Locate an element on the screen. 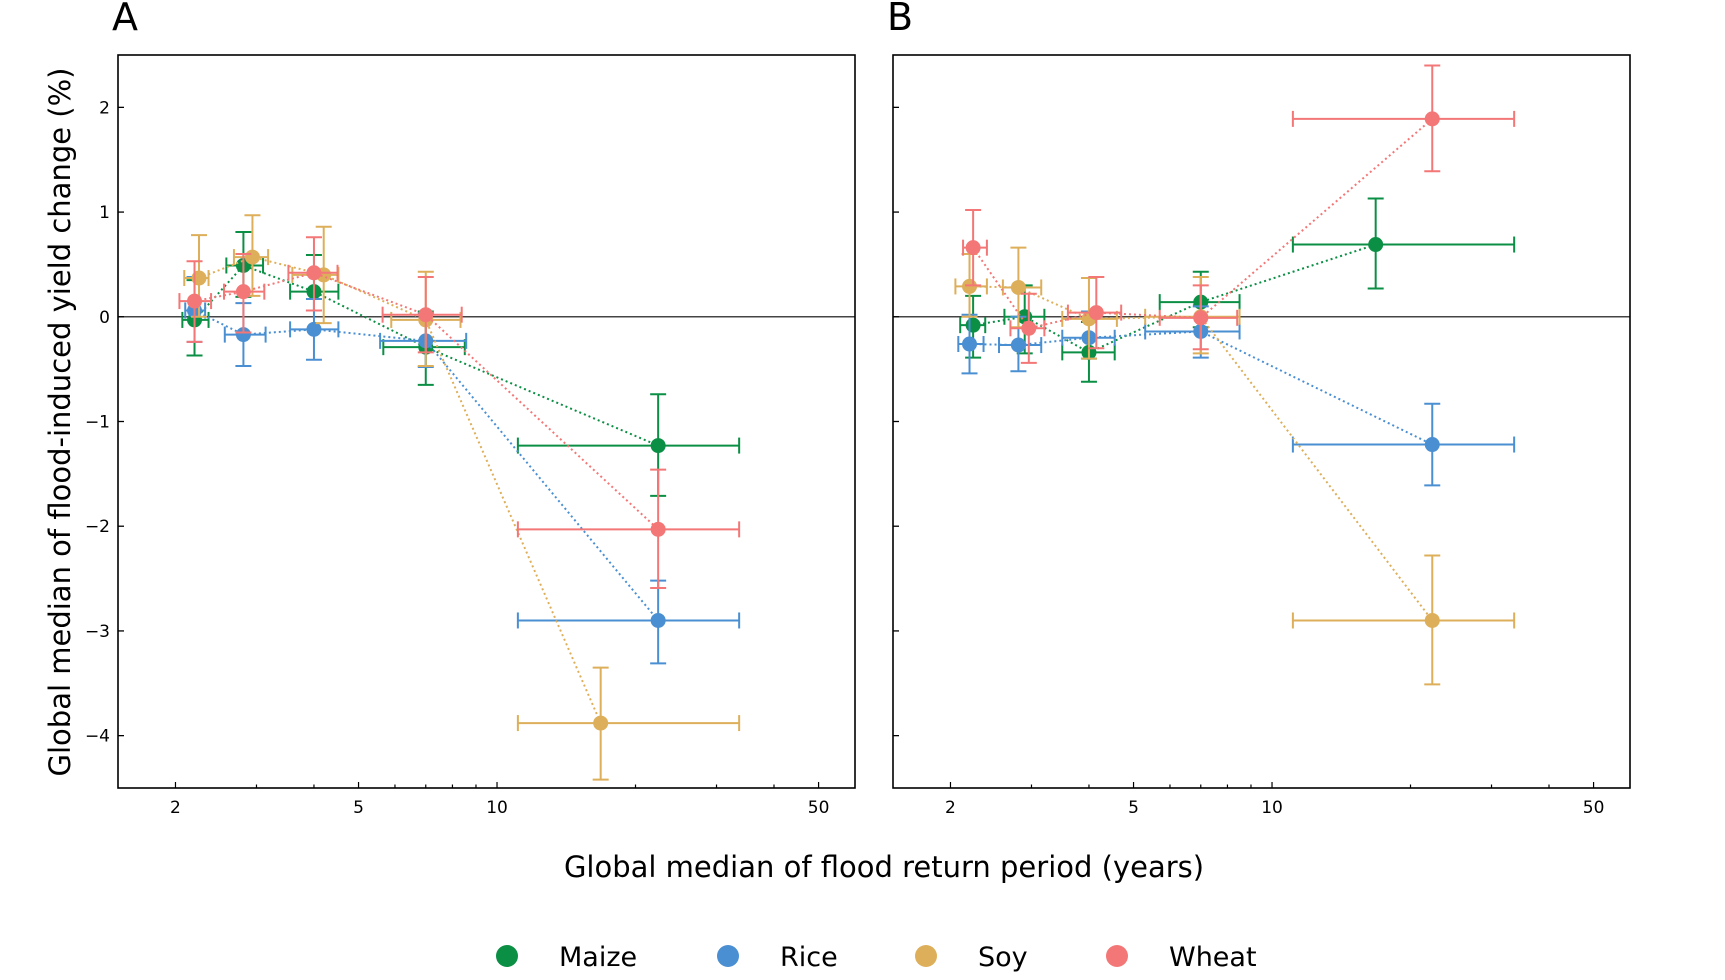 The width and height of the screenshot is (1725, 980). y-tick-label: 2 is located at coordinates (104, 108).